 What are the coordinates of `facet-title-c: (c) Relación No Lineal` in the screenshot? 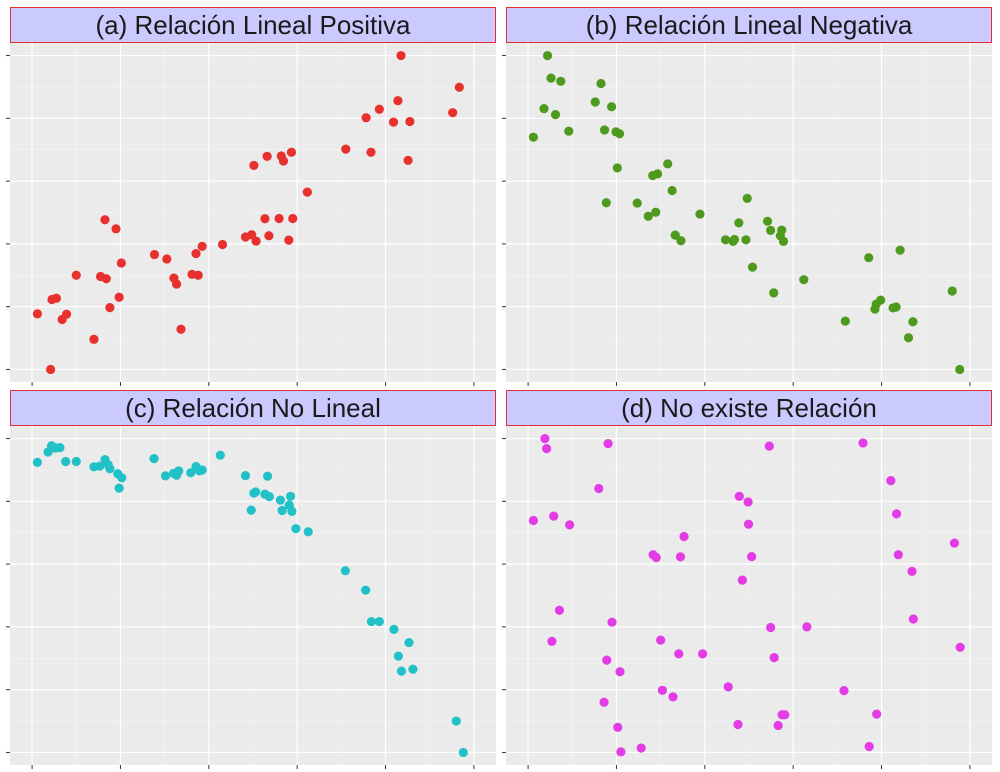 It's located at (253, 407).